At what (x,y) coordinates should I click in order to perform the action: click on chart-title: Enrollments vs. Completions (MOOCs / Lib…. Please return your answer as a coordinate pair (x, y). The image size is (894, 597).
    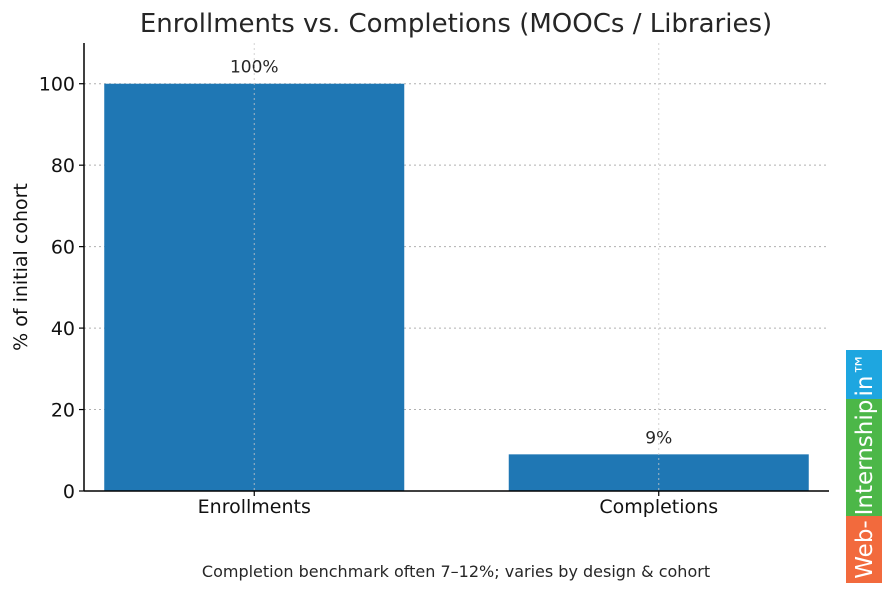
    Looking at the image, I should click on (456, 24).